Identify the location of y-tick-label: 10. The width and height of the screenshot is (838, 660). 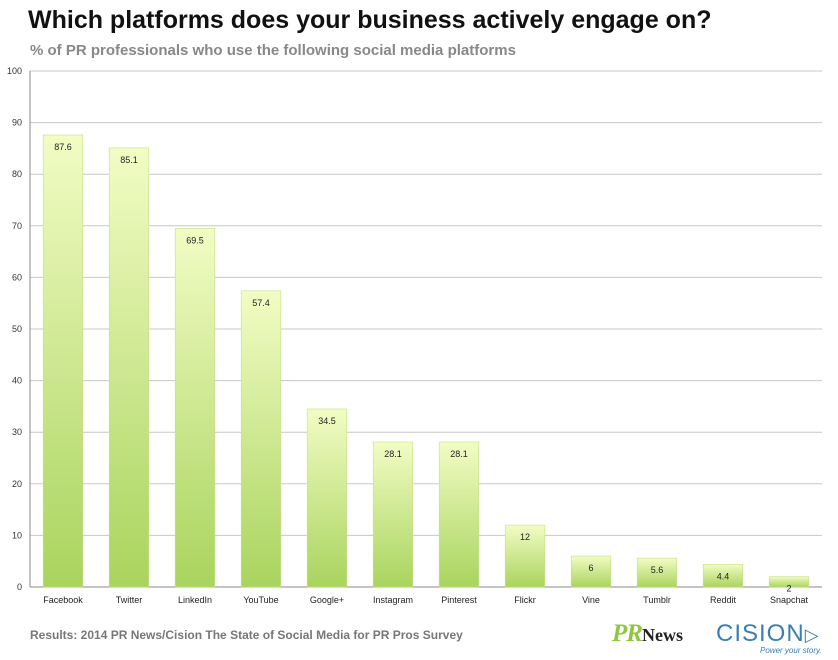
(17, 535).